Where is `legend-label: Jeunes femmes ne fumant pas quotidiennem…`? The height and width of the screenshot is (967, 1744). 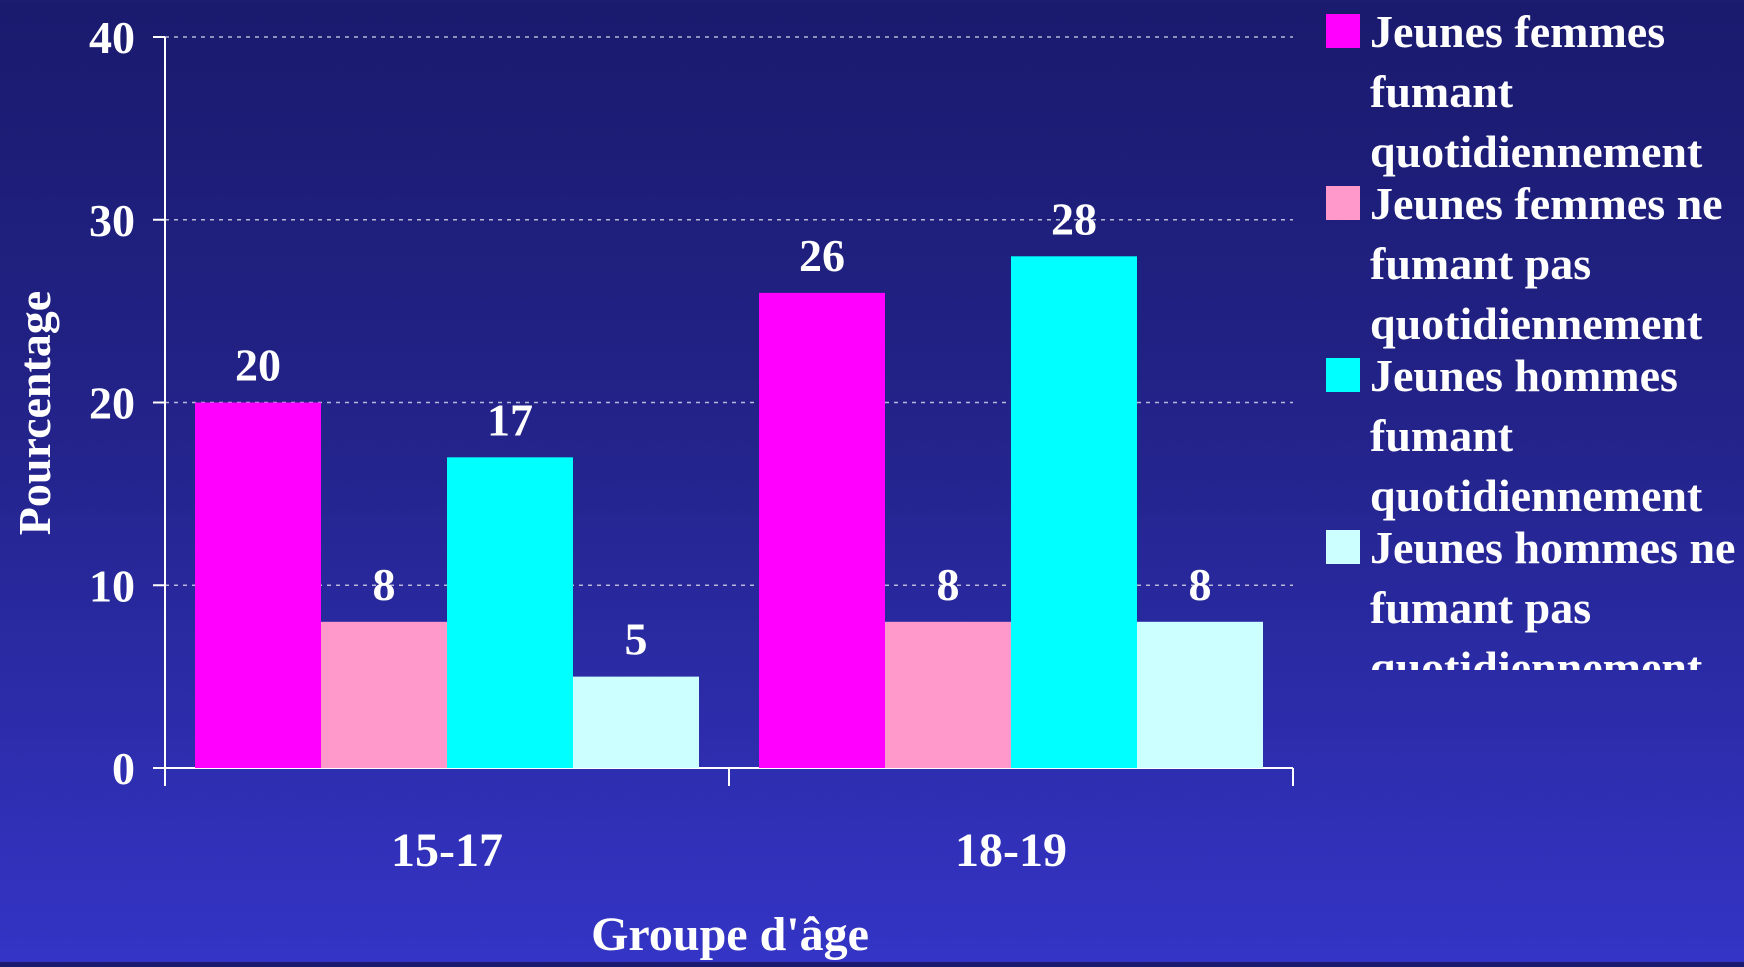
legend-label: Jeunes femmes ne fumant pas quotidiennem… is located at coordinates (1546, 263).